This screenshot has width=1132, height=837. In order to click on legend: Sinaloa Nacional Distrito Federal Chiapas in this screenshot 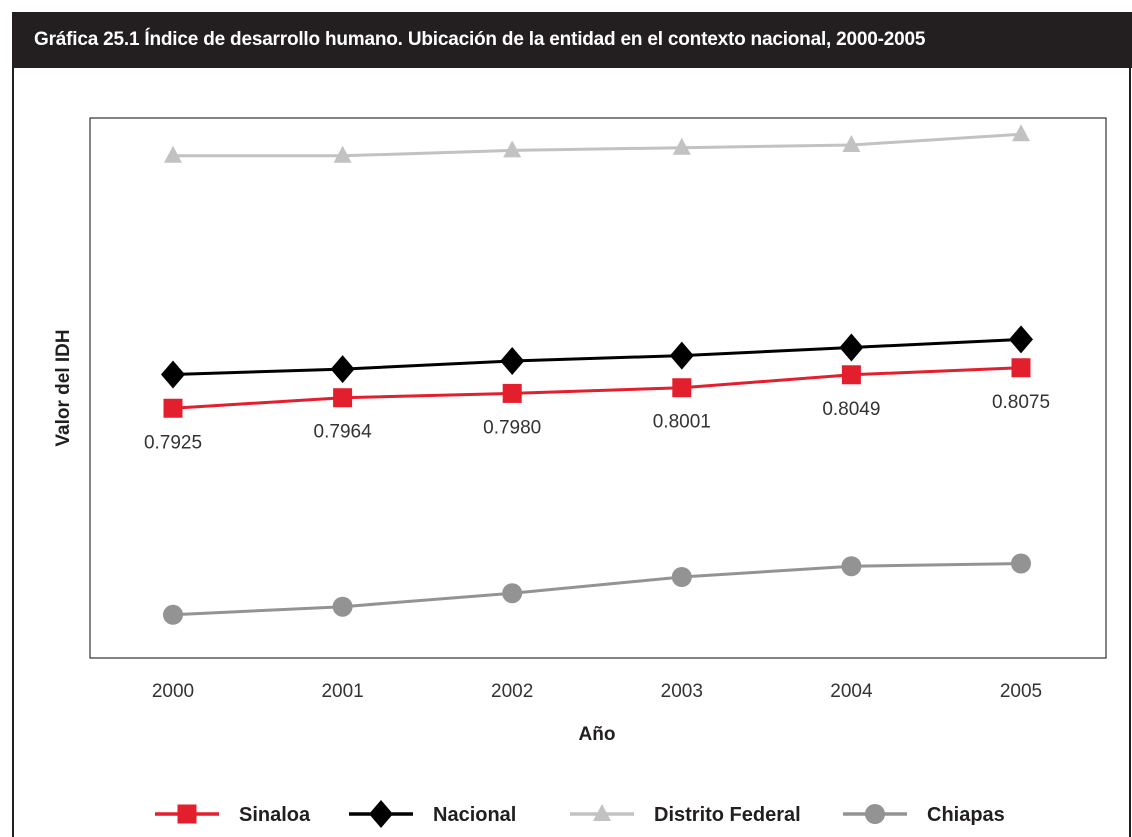, I will do `click(580, 814)`.